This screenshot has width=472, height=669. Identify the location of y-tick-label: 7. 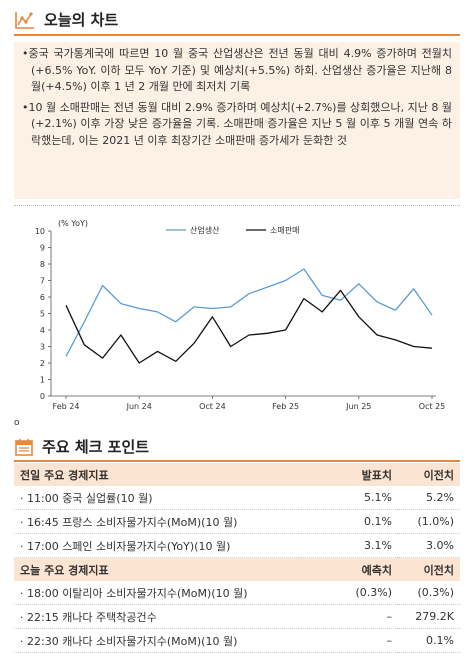
(42, 281).